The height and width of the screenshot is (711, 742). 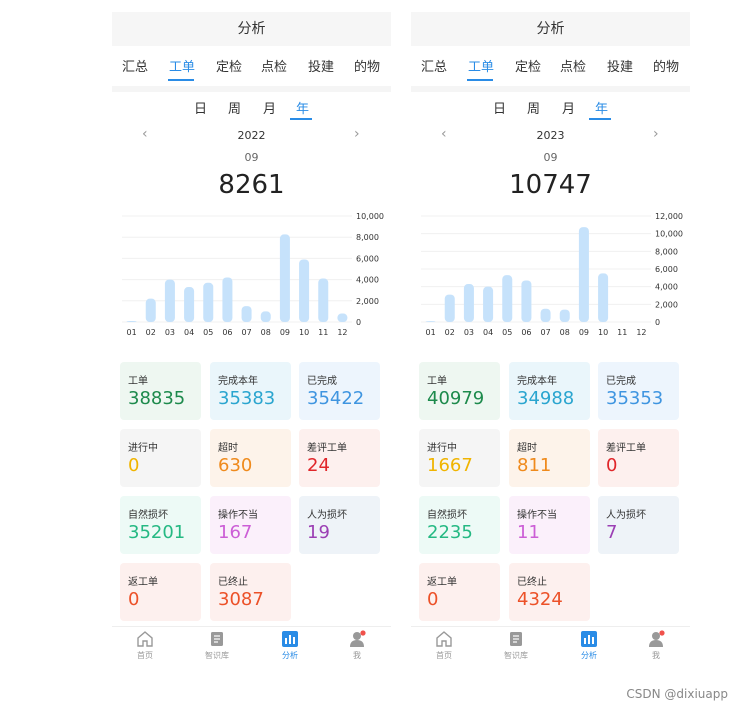 What do you see at coordinates (358, 322) in the screenshot?
I see `y-tick-label: 0` at bounding box center [358, 322].